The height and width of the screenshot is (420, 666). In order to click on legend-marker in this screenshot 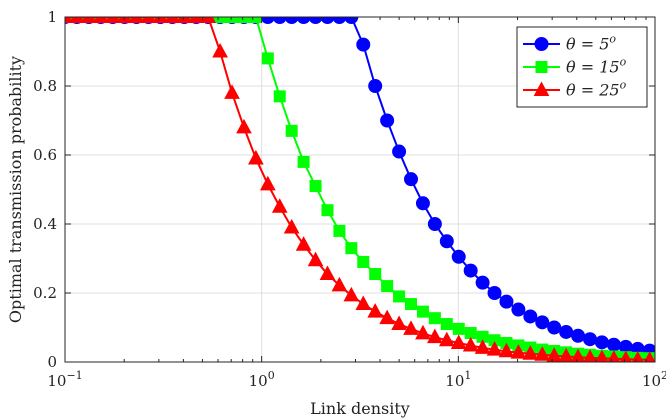, I will do `click(541, 88)`.